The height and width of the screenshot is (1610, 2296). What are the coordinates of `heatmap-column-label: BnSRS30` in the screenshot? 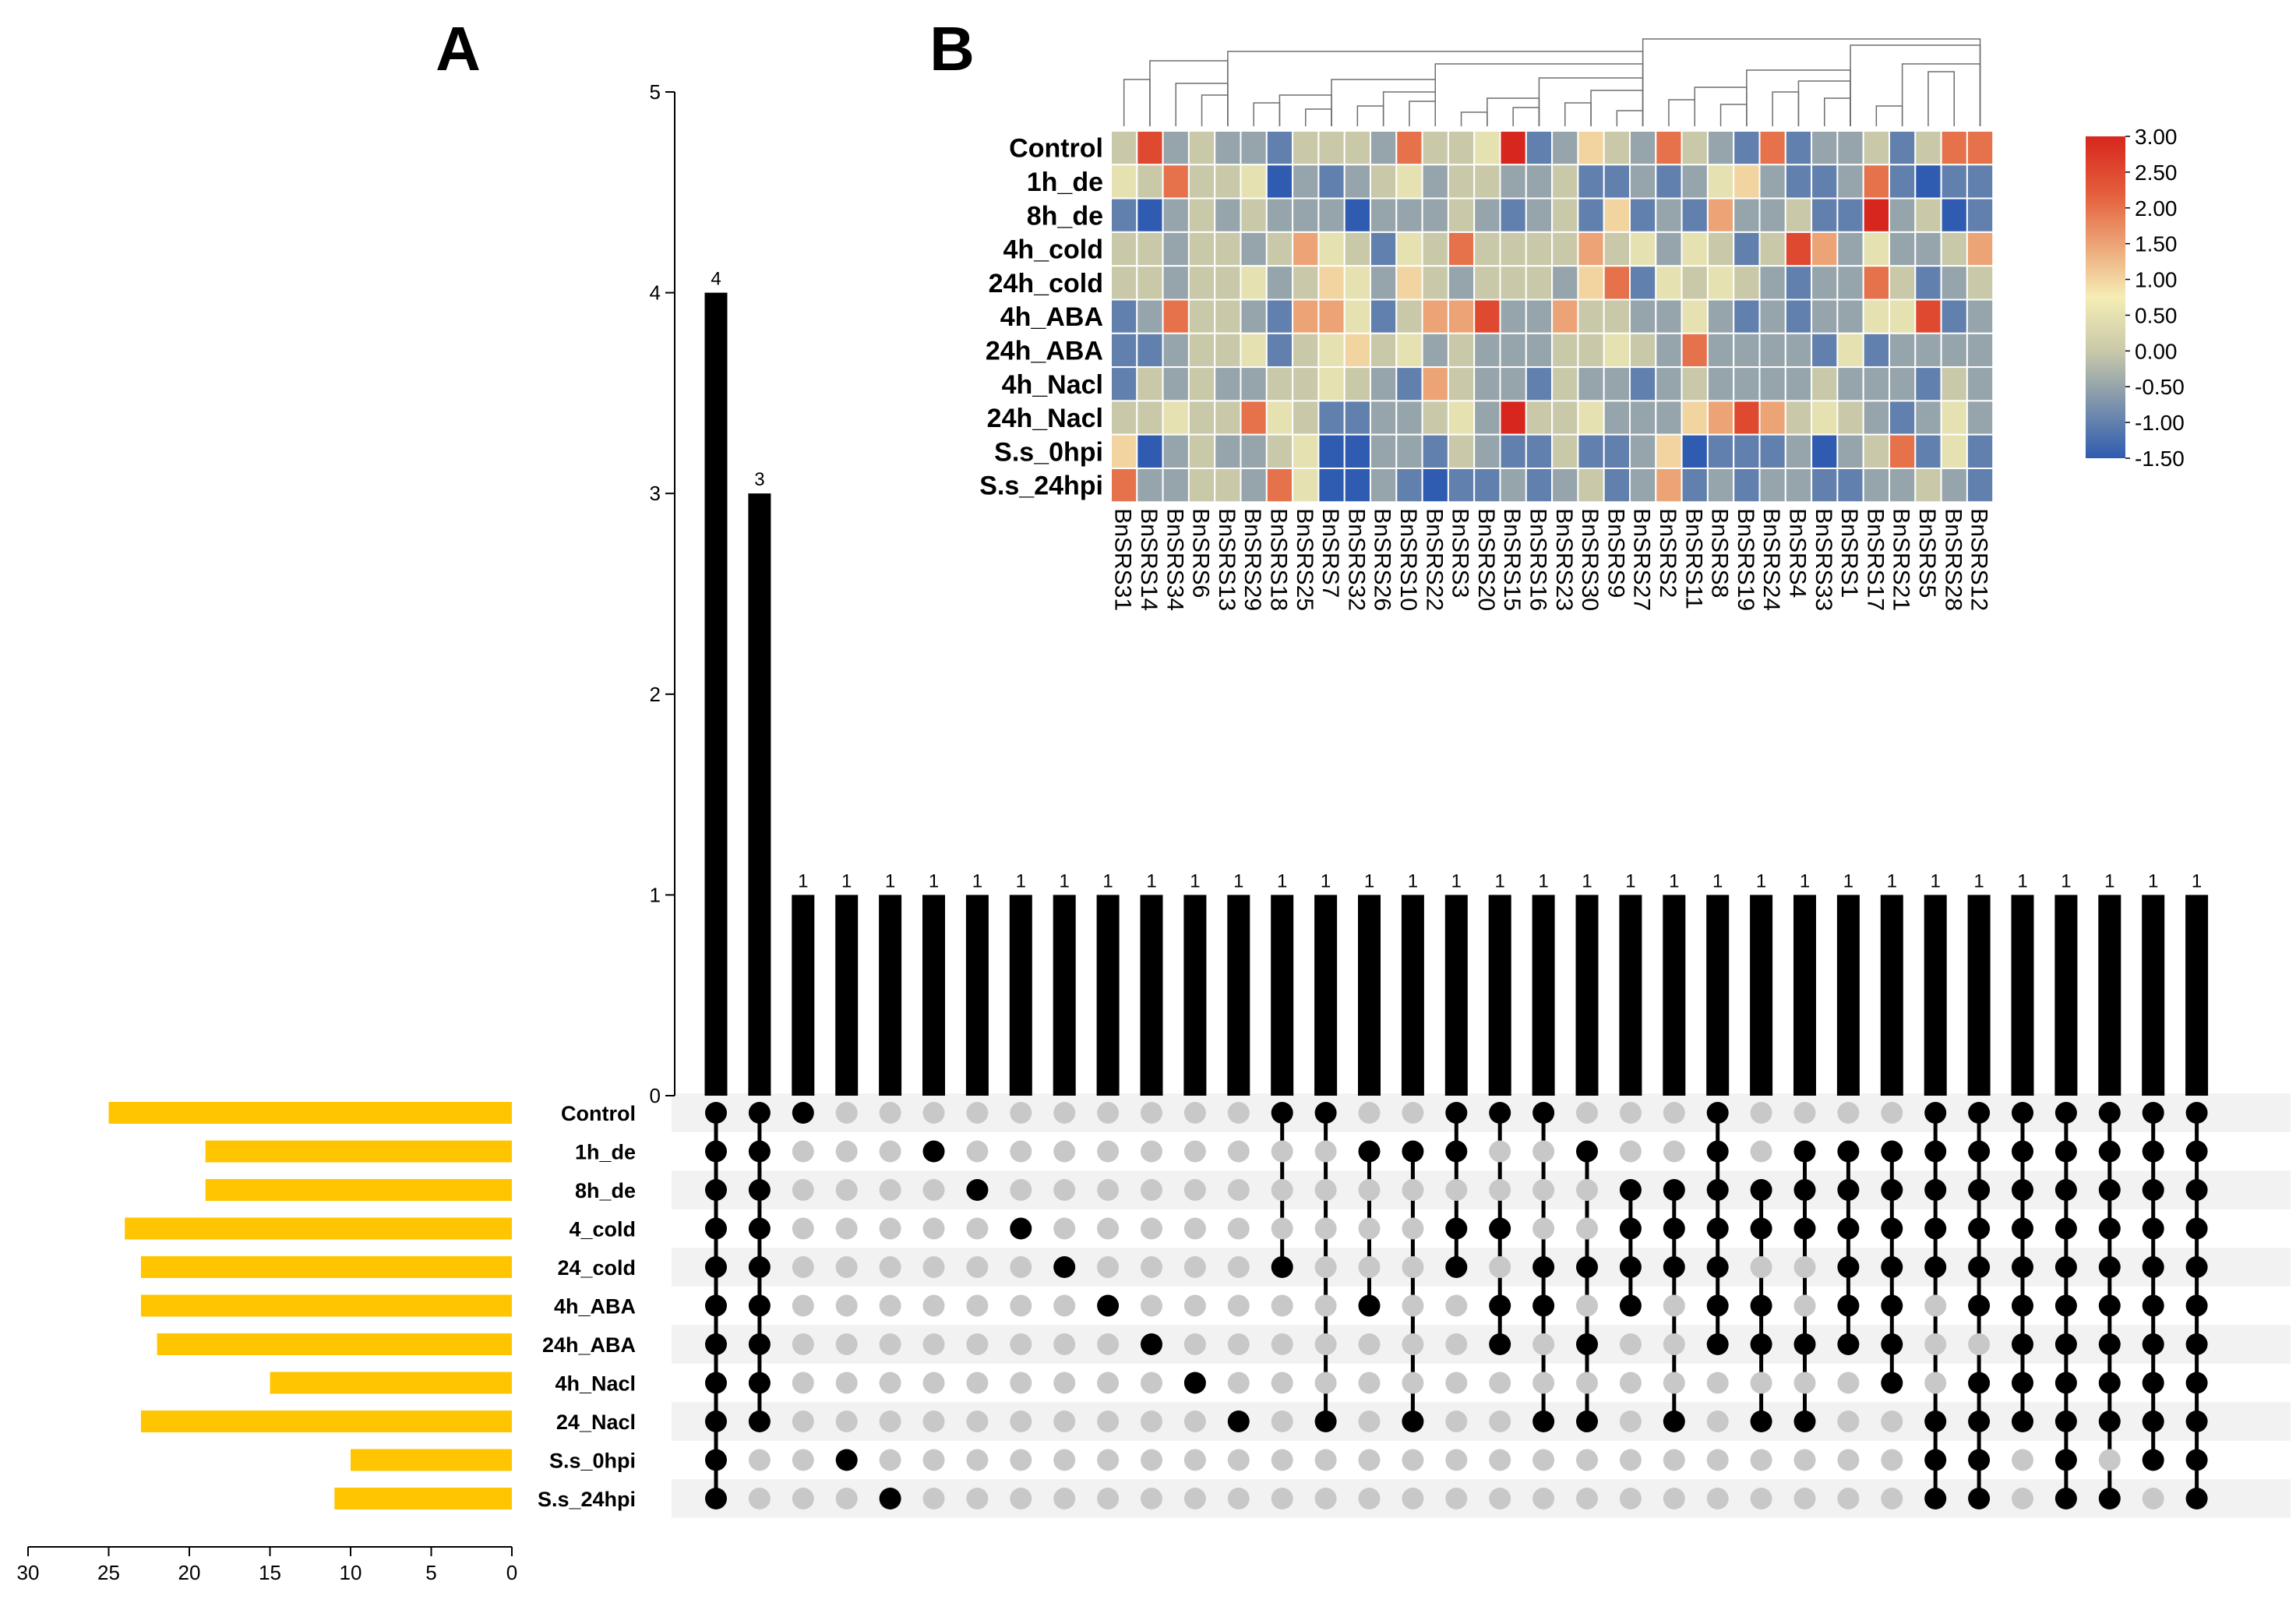 It's located at (1590, 559).